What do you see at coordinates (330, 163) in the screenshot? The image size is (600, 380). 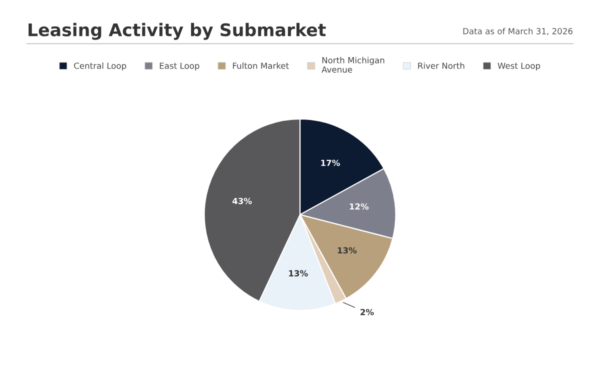 I see `data-label: 17%` at bounding box center [330, 163].